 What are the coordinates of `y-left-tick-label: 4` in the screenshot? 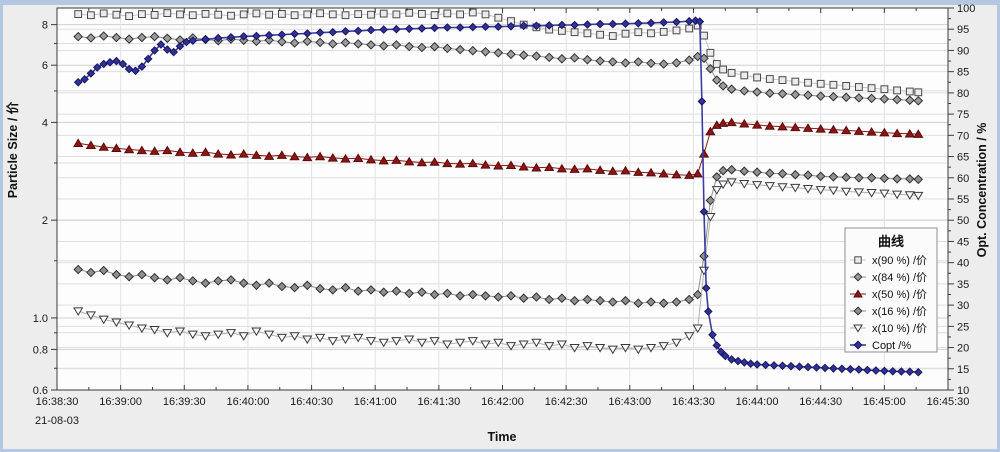 It's located at (45, 123).